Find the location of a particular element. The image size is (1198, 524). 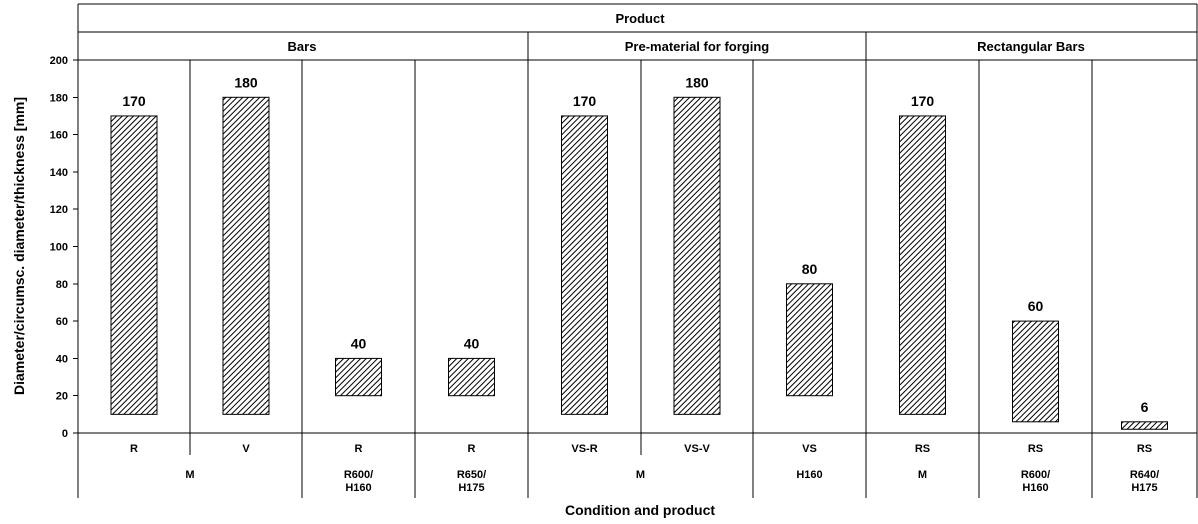

x-category-label: VS-V is located at coordinates (697, 449).